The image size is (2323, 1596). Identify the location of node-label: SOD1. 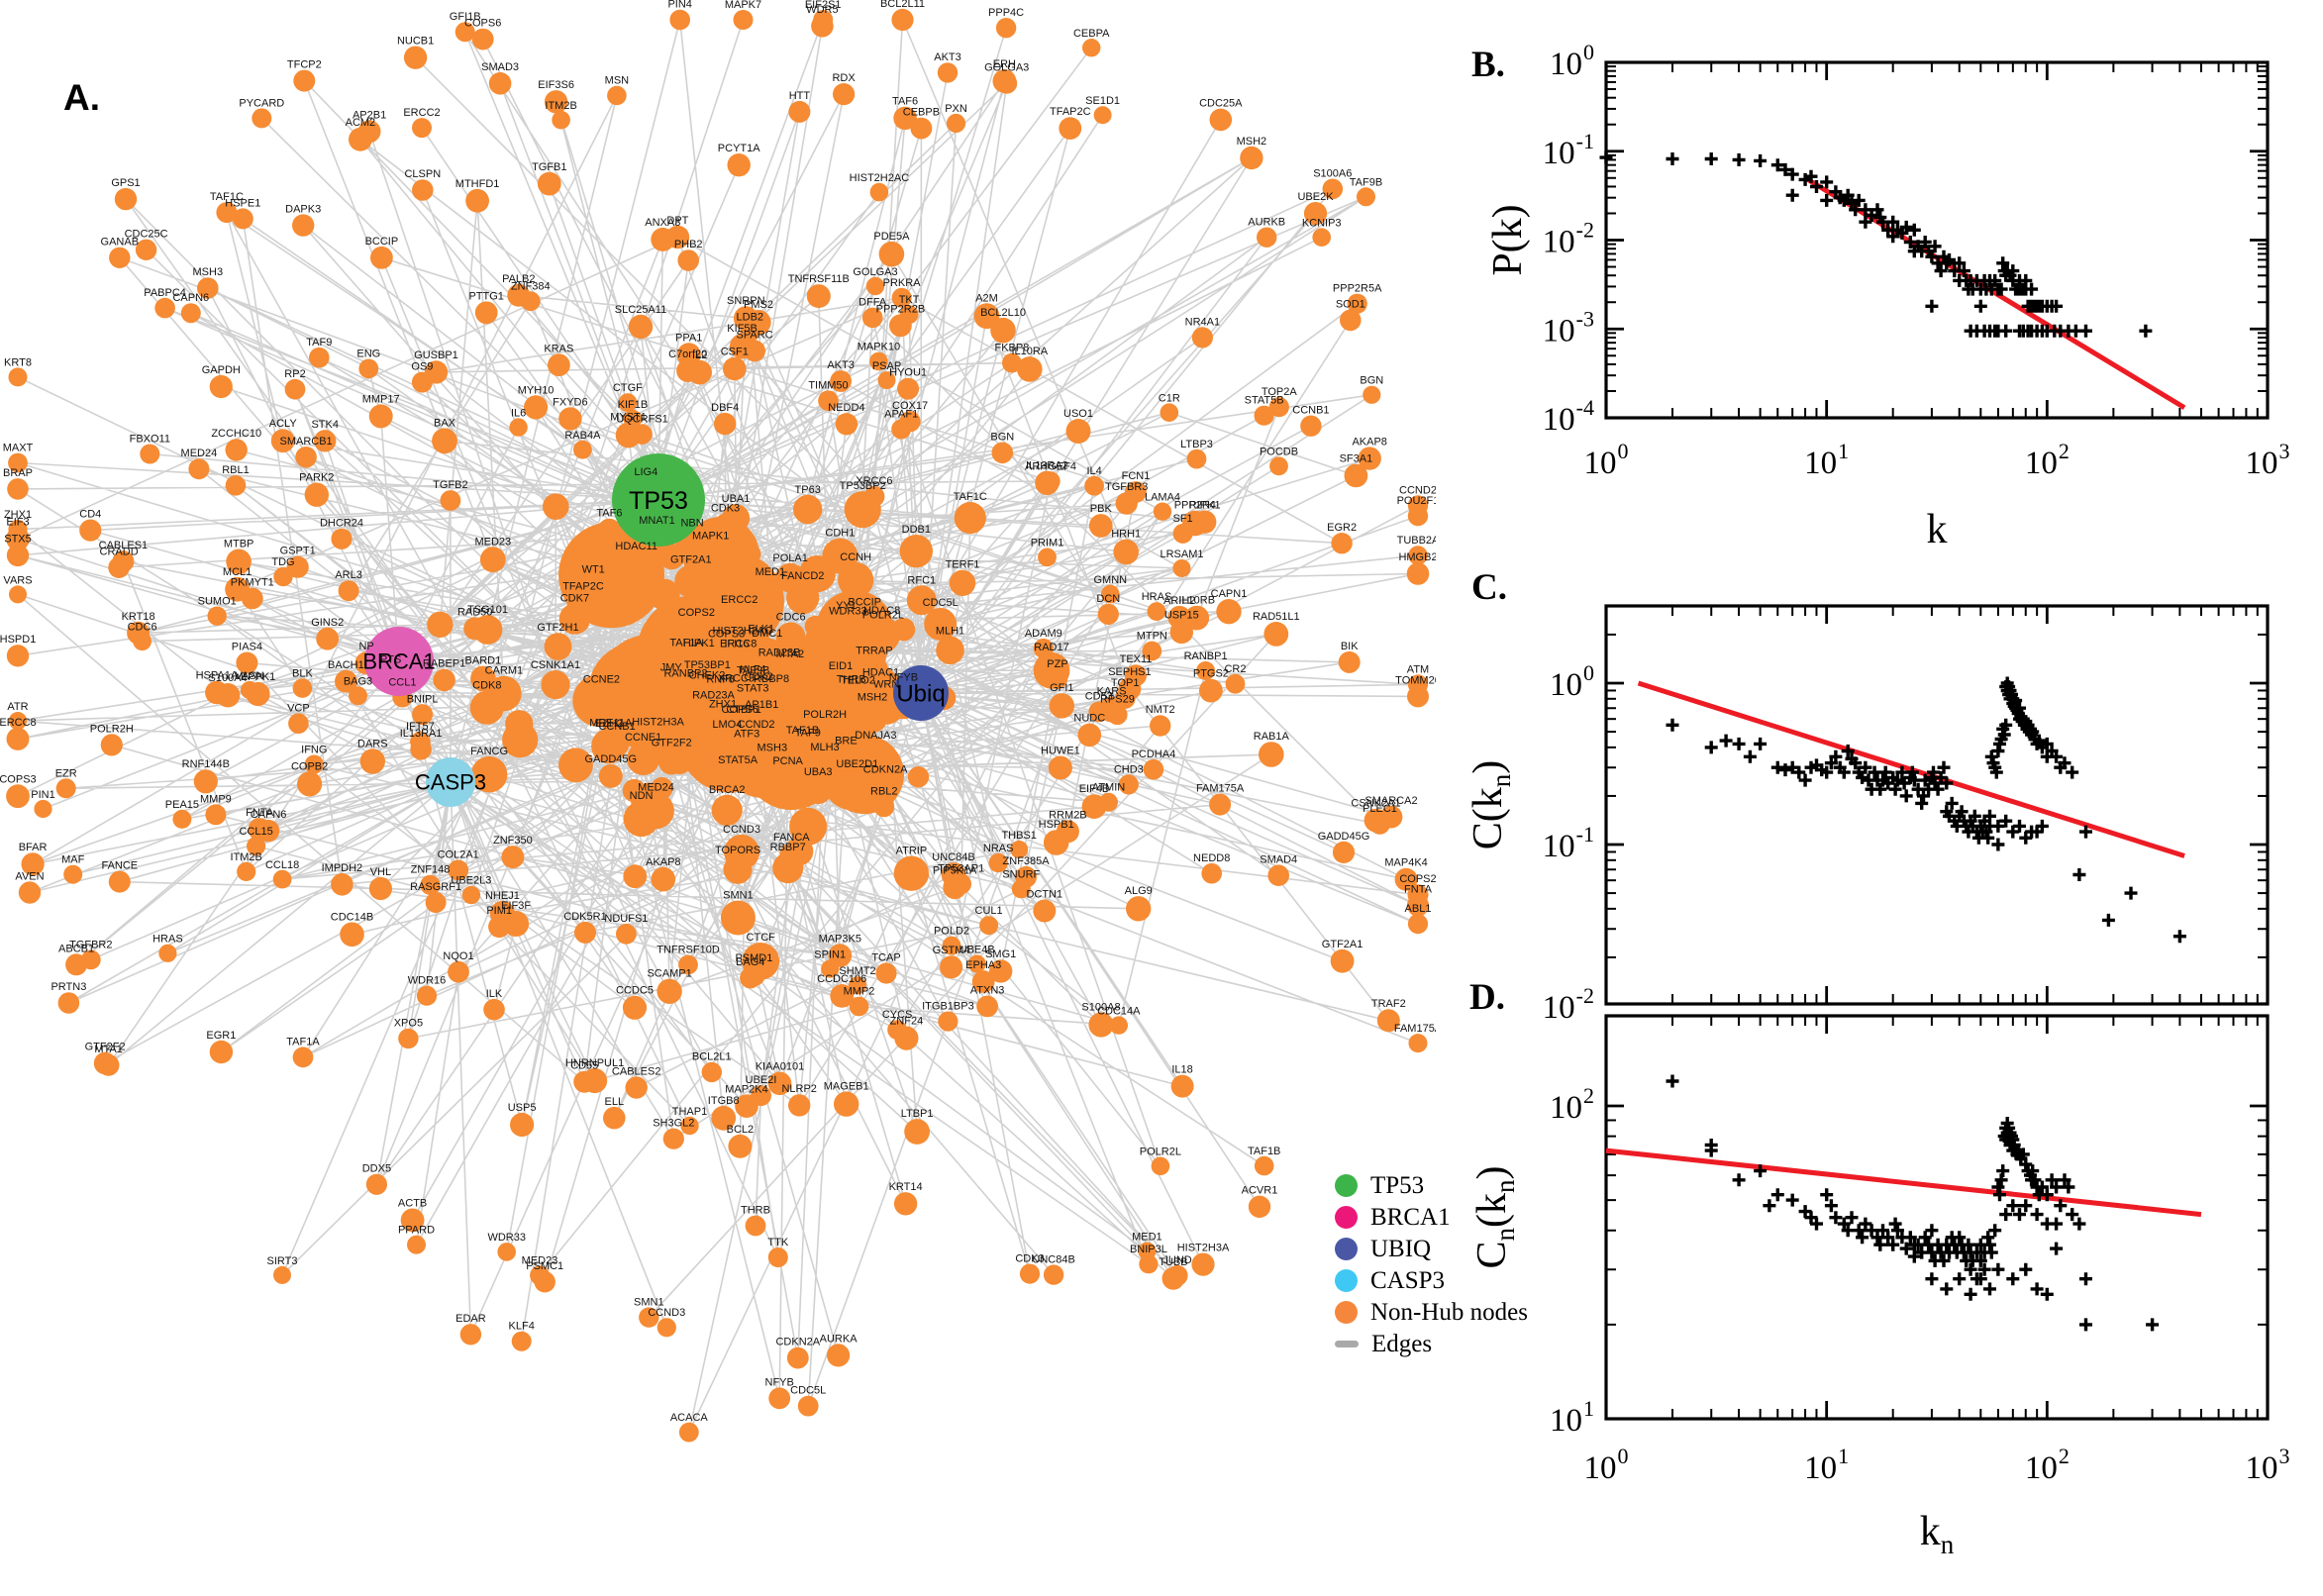
(1351, 305).